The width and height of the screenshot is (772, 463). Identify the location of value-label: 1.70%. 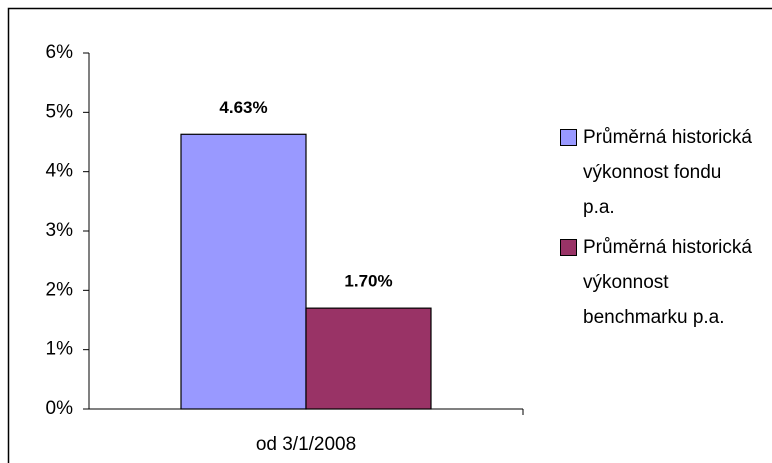
(368, 281).